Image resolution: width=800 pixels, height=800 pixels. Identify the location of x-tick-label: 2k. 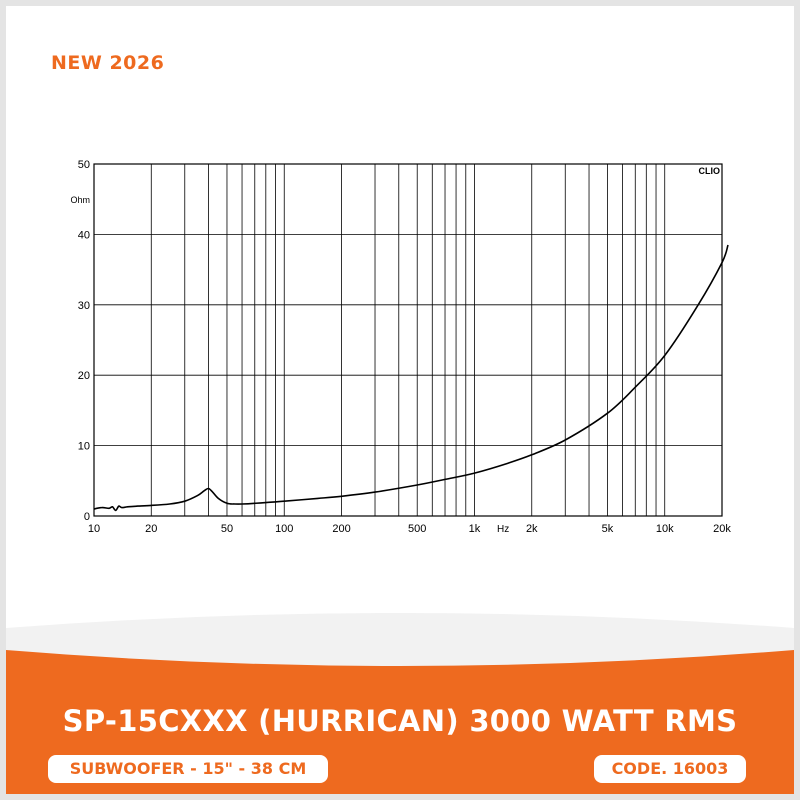
(532, 529).